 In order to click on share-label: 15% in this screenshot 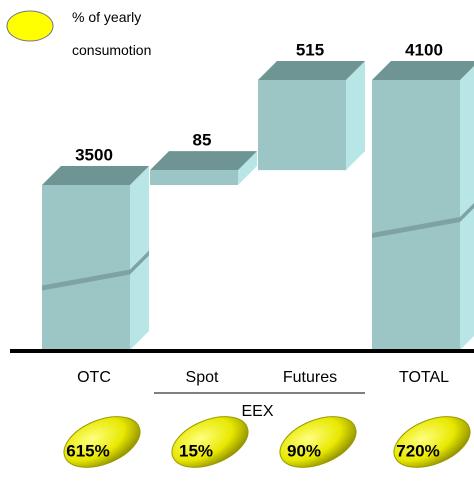, I will do `click(196, 450)`.